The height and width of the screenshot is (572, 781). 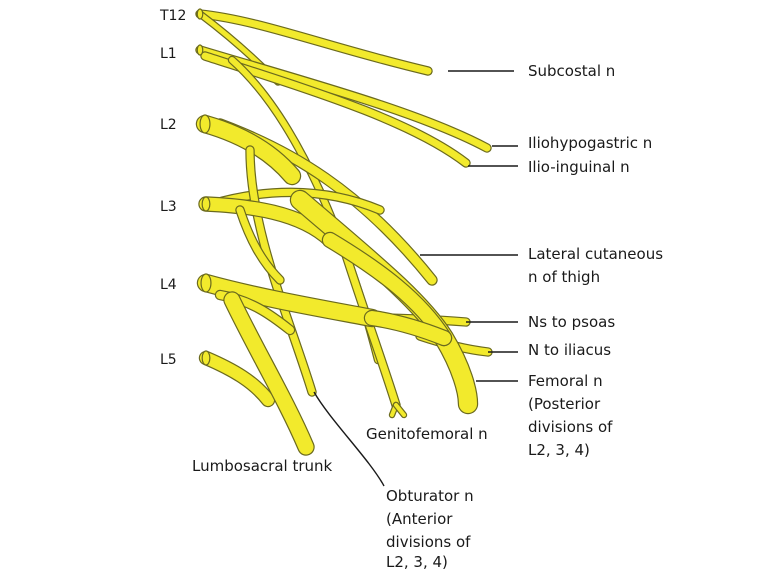 What do you see at coordinates (237, 379) in the screenshot?
I see `l5-root` at bounding box center [237, 379].